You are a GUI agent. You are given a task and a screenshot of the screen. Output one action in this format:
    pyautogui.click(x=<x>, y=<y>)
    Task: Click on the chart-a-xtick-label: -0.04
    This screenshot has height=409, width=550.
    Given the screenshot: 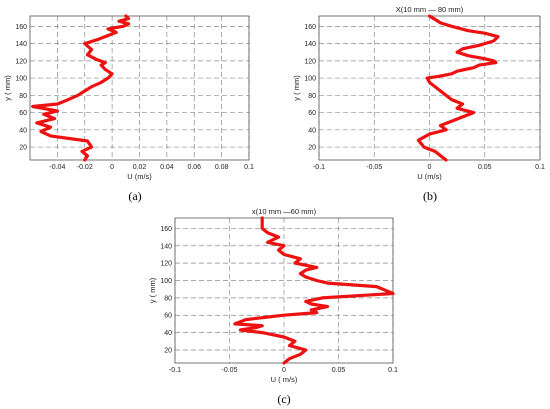 What is the action you would take?
    pyautogui.click(x=57, y=167)
    